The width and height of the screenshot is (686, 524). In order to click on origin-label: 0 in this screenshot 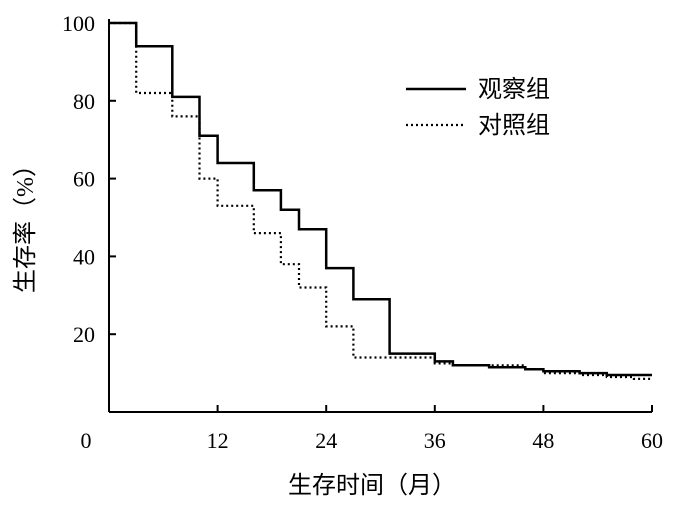, I will do `click(86, 440)`.